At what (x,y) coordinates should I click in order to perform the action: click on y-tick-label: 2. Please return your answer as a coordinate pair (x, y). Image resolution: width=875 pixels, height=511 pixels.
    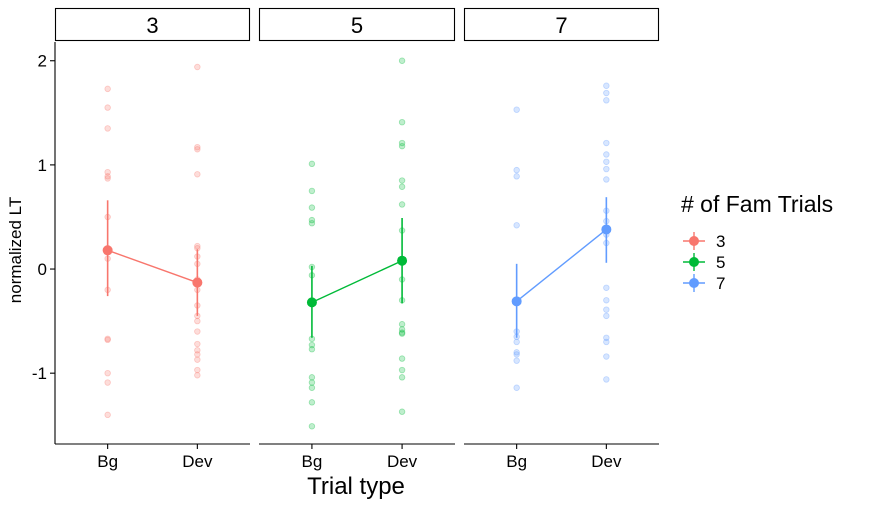
    Looking at the image, I should click on (42, 61).